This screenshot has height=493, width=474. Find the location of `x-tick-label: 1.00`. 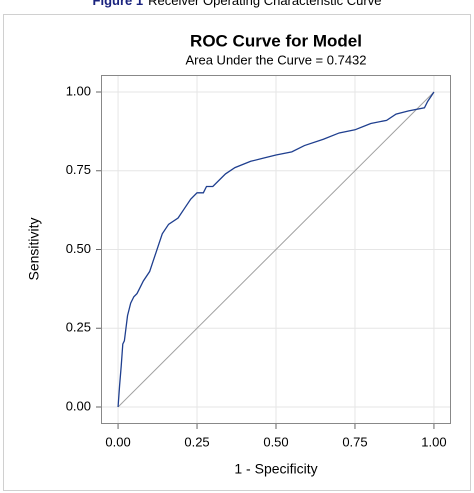

x-tick-label: 1.00 is located at coordinates (433, 441).